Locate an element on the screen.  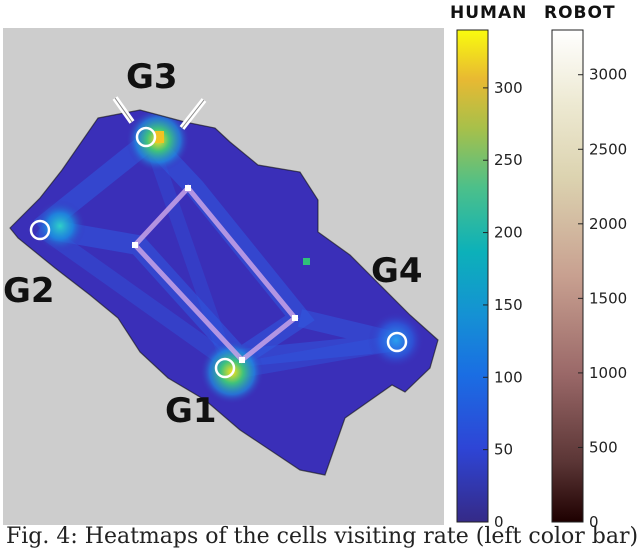
colorbar-robot-tick-label: 1500 is located at coordinates (608, 298).